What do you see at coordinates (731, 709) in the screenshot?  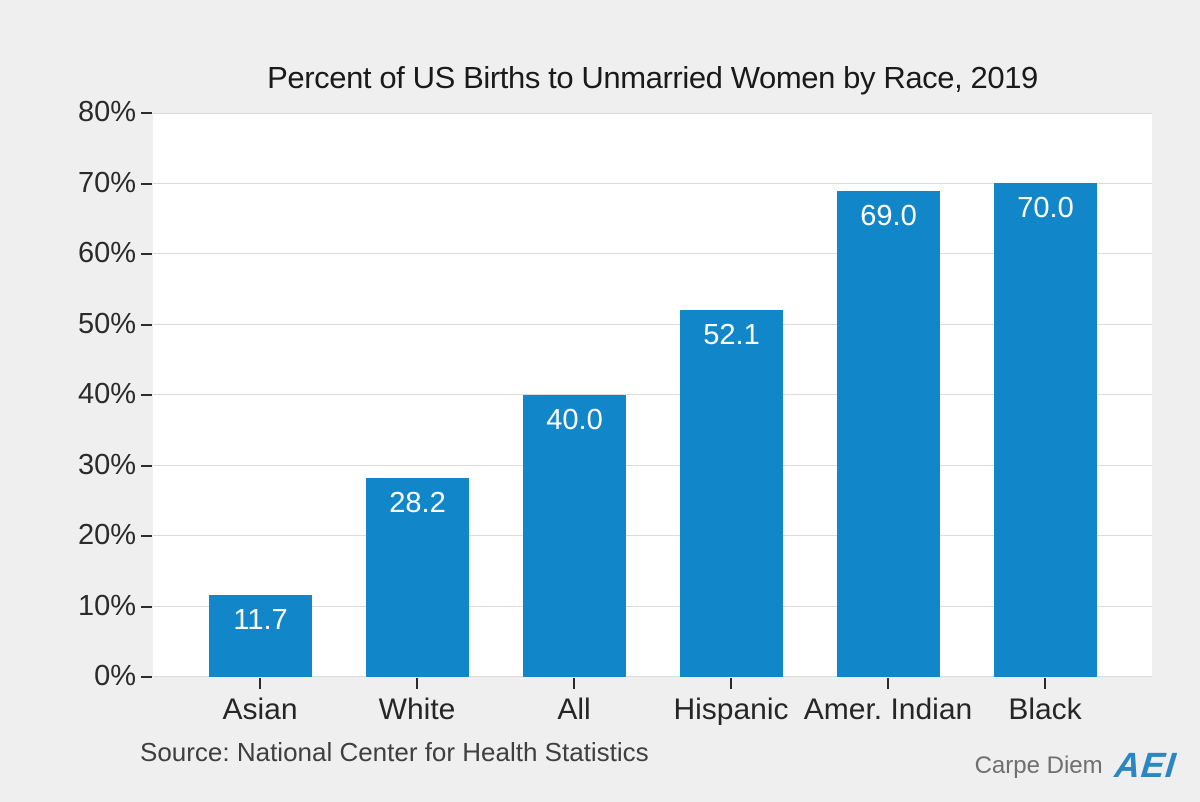 I see `x-axis-label: Hispanic` at bounding box center [731, 709].